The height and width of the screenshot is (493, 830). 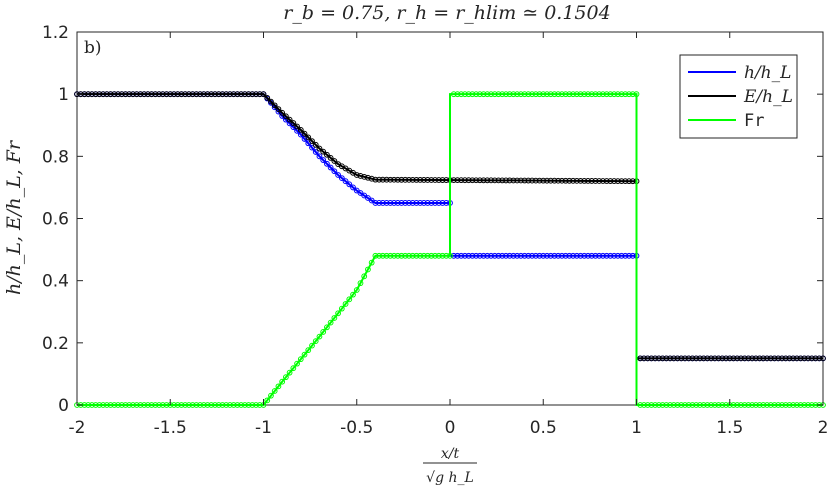 I want to click on panel-label: b), so click(x=93, y=48).